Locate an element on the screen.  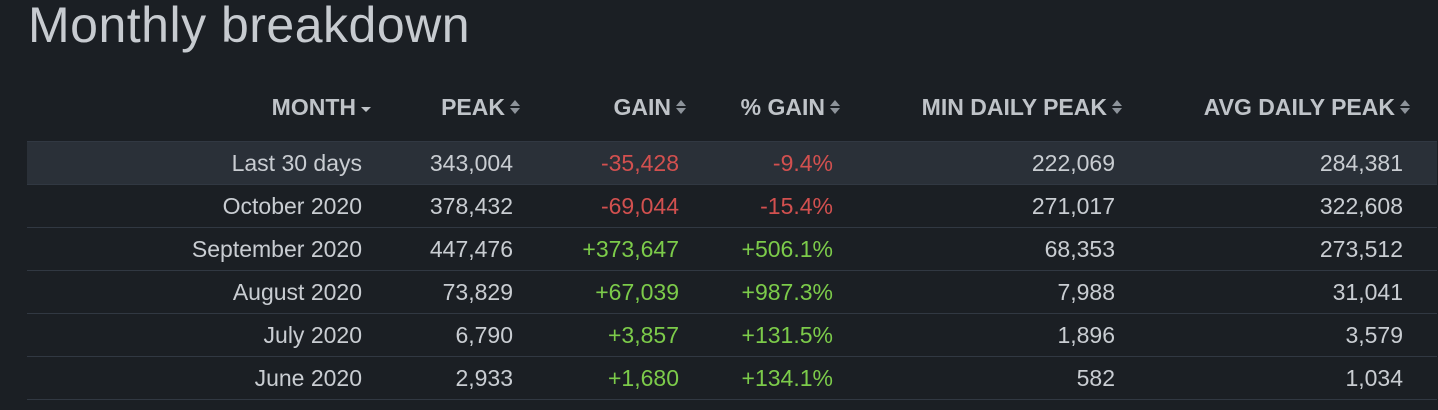
cell-peak: 6,790 is located at coordinates (484, 335).